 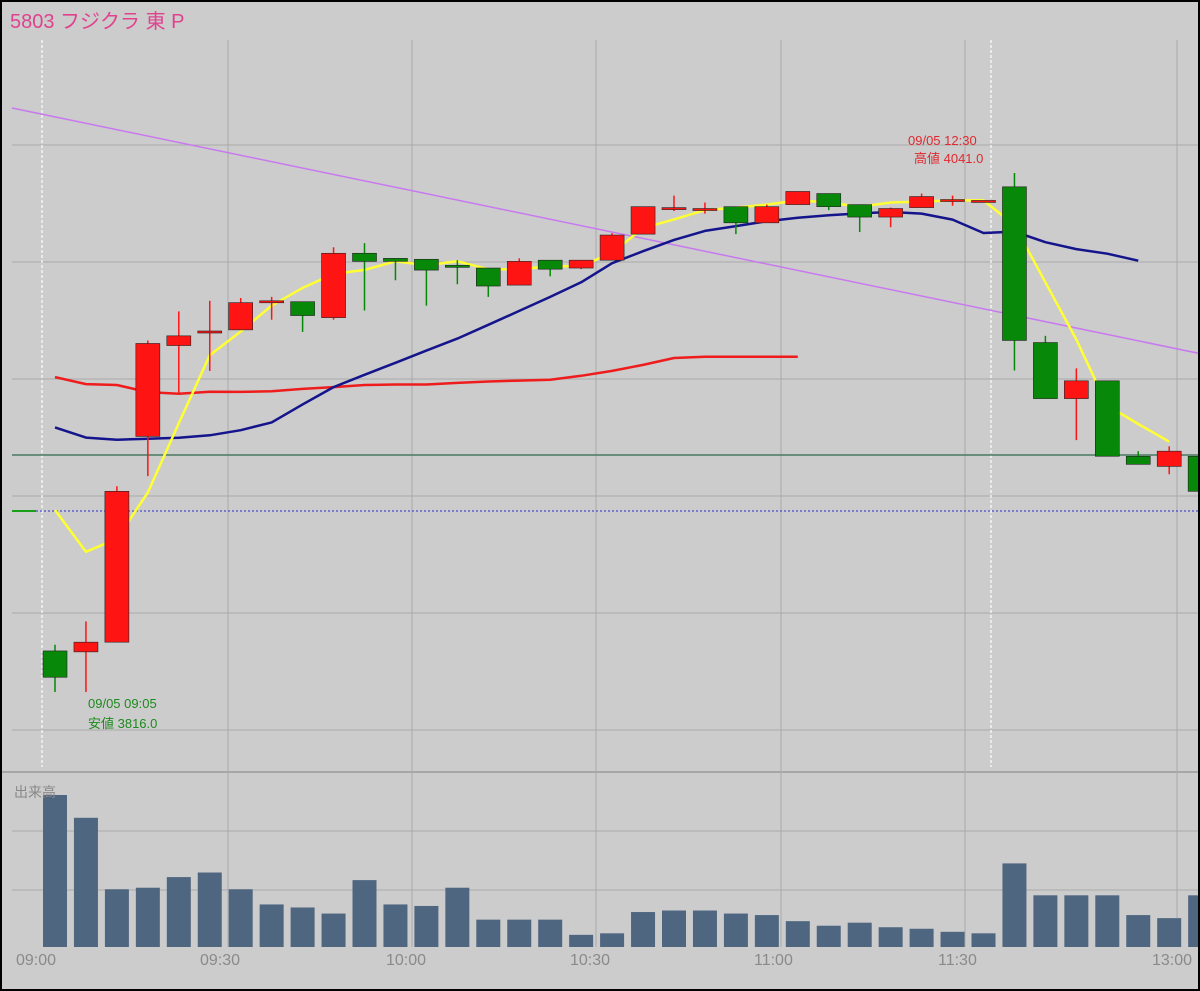 What do you see at coordinates (210, 335) in the screenshot?
I see `candle-09:30` at bounding box center [210, 335].